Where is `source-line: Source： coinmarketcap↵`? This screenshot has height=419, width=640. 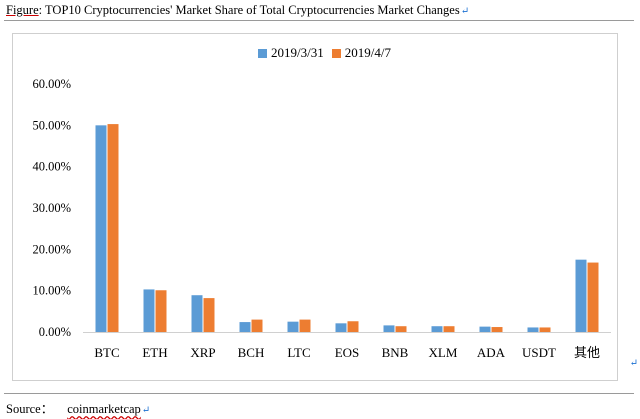
source-line: Source： coinmarketcap↵ is located at coordinates (78, 407).